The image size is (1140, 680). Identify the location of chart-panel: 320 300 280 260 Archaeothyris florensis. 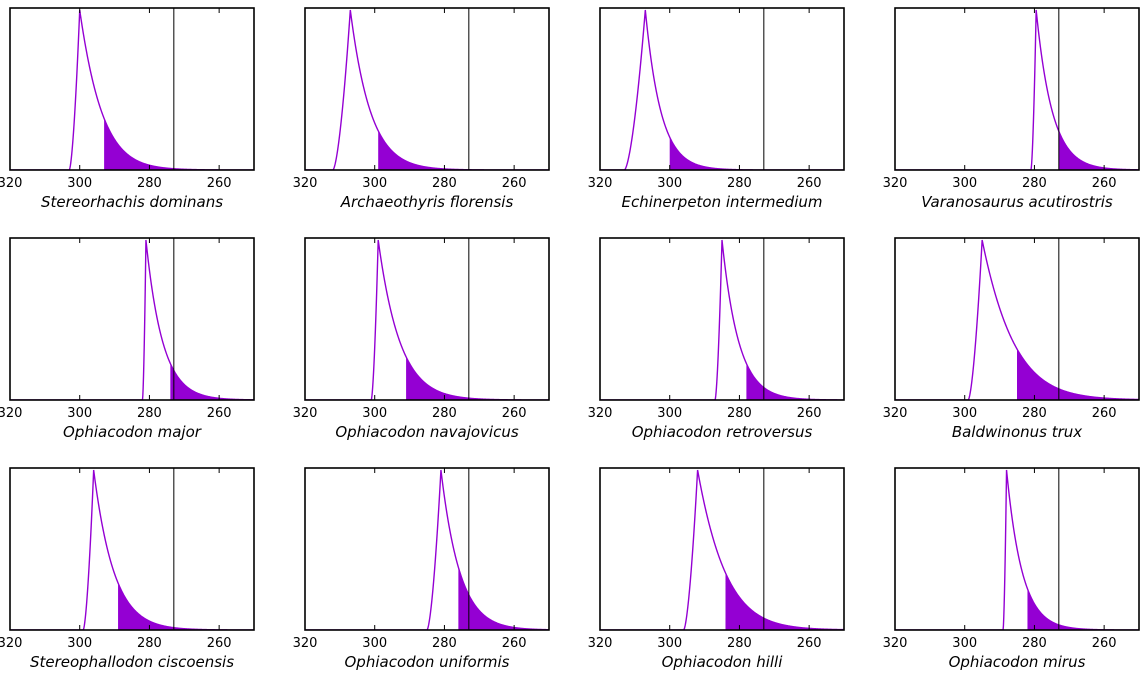
(421, 109).